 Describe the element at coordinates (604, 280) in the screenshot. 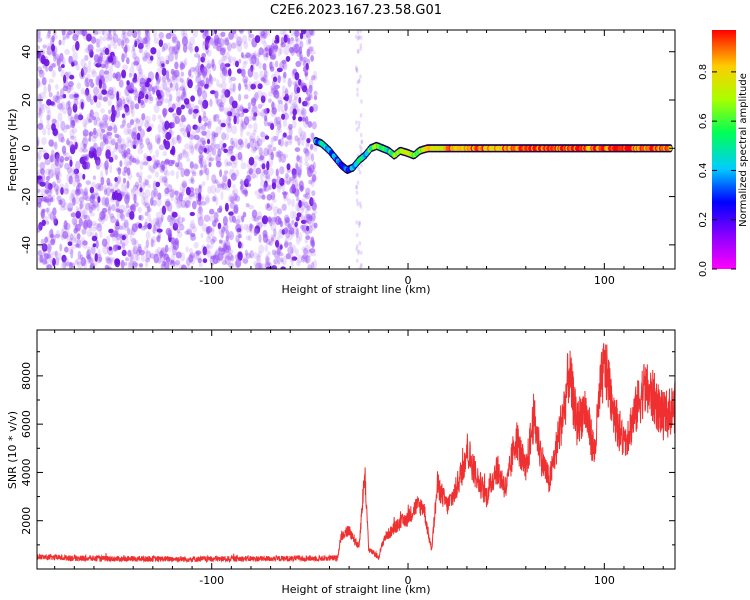

I see `x-tick-label: 100` at that location.